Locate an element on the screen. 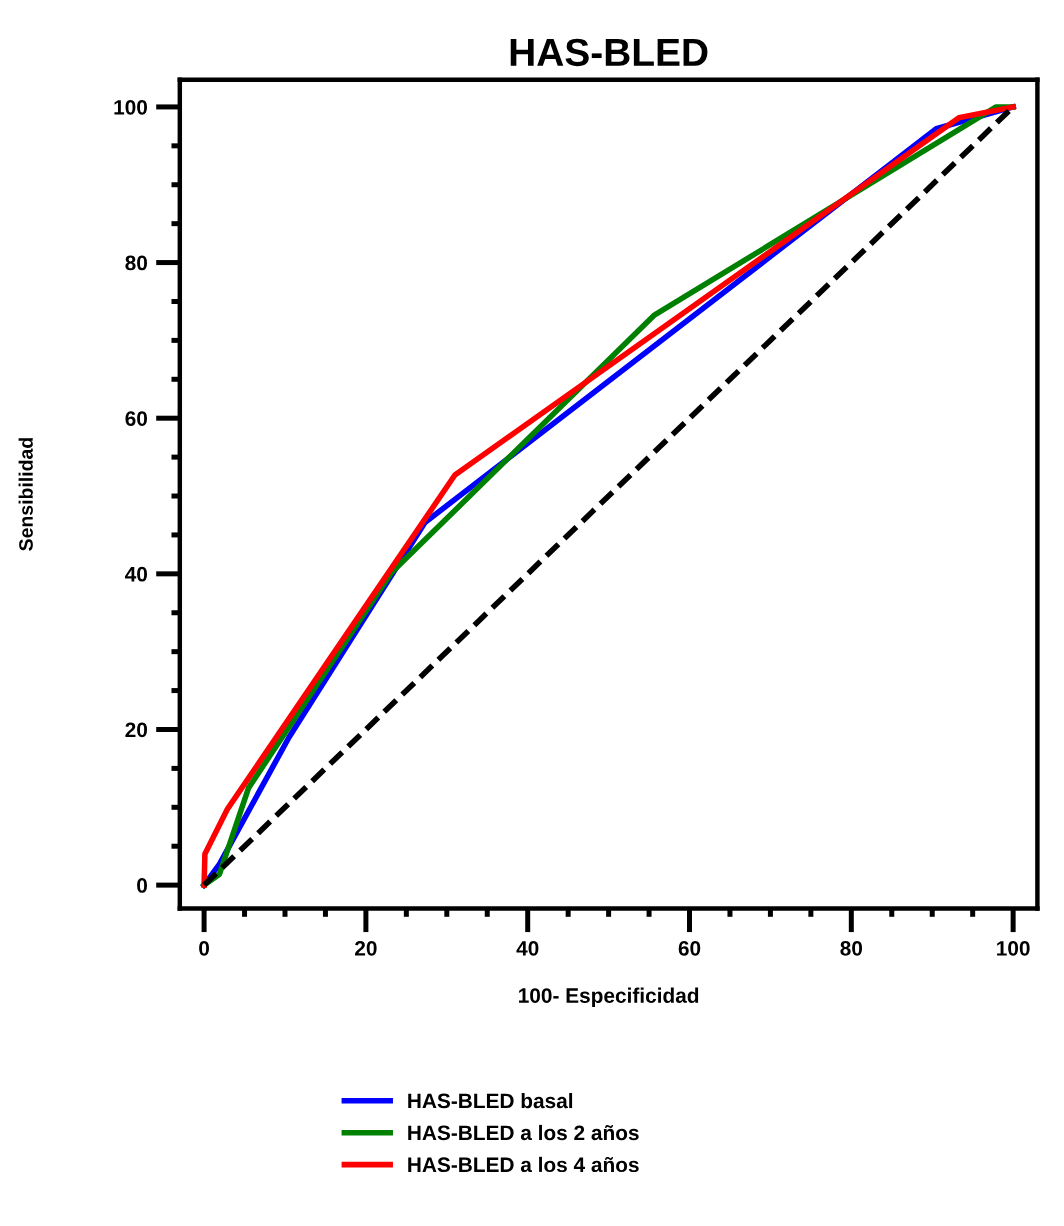 This screenshot has width=1064, height=1226. chart-title: HAS-BLED is located at coordinates (609, 52).